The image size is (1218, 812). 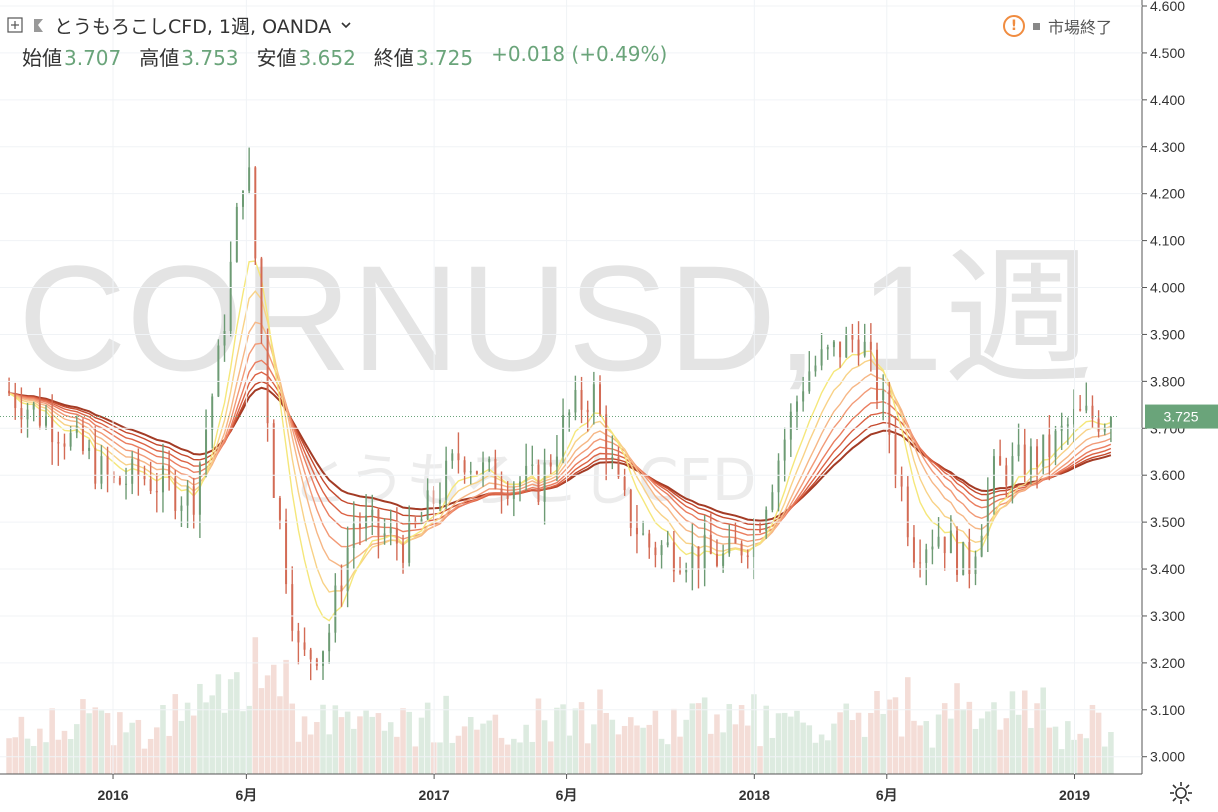 I want to click on high-value: 3.753, so click(x=210, y=58).